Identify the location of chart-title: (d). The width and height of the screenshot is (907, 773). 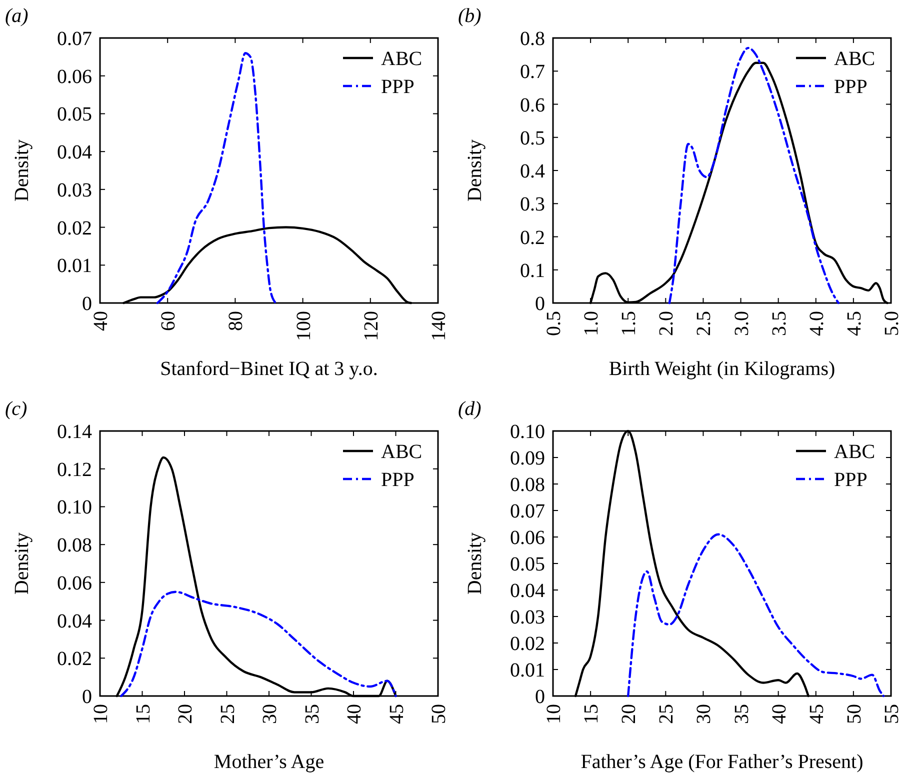
(470, 409).